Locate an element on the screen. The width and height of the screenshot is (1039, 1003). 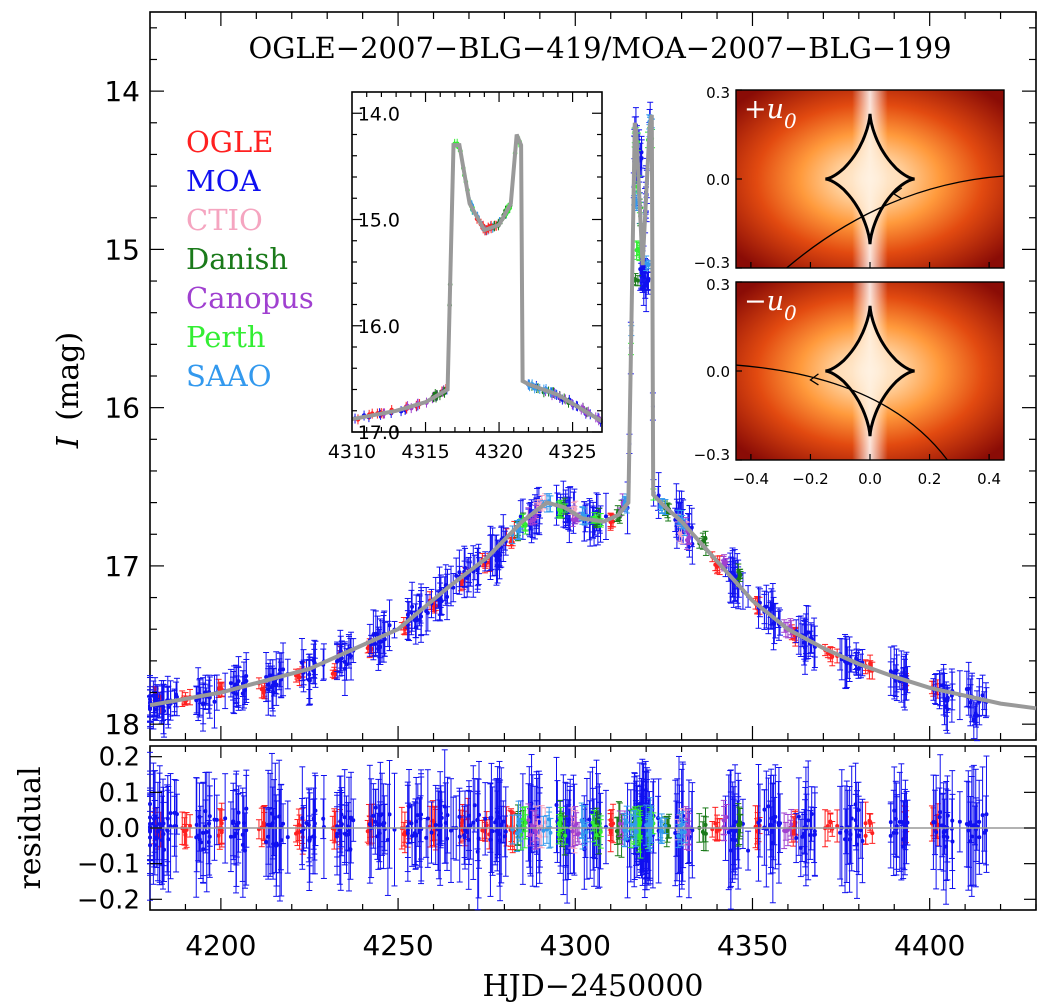
y-tick-label: 16 is located at coordinates (122, 408).